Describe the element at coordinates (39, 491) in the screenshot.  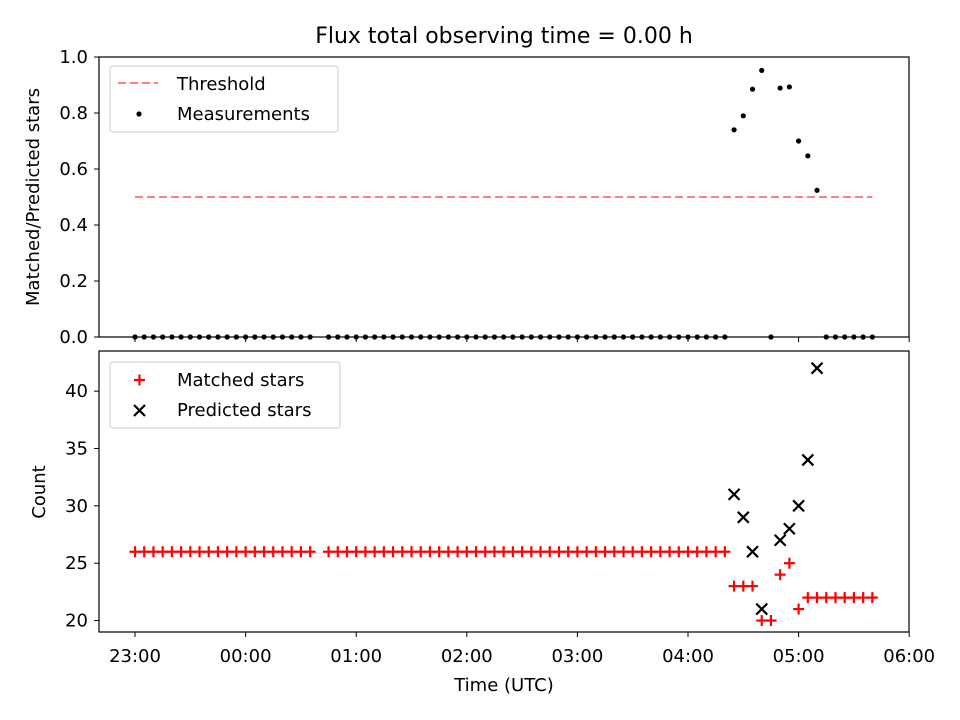
I see `bottom-y-axis-label: Count` at that location.